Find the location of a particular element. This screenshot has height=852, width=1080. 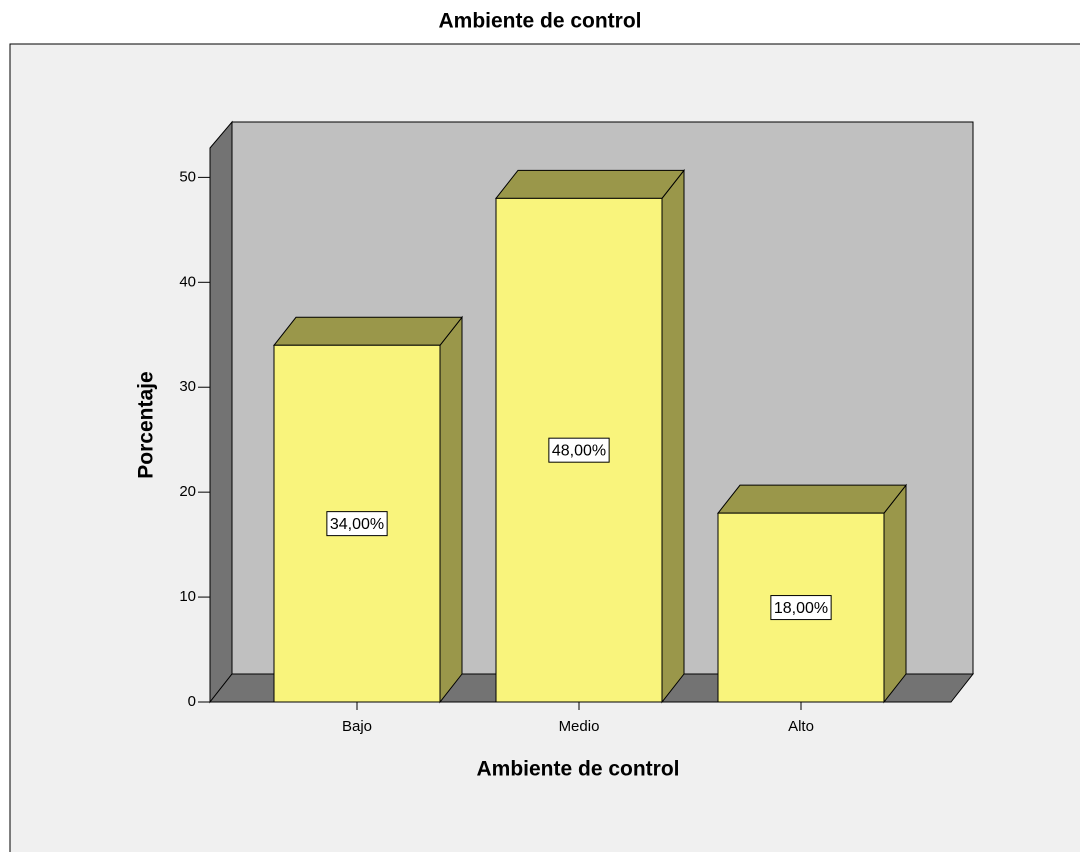

y-axis-label: Porcentaje is located at coordinates (146, 424).